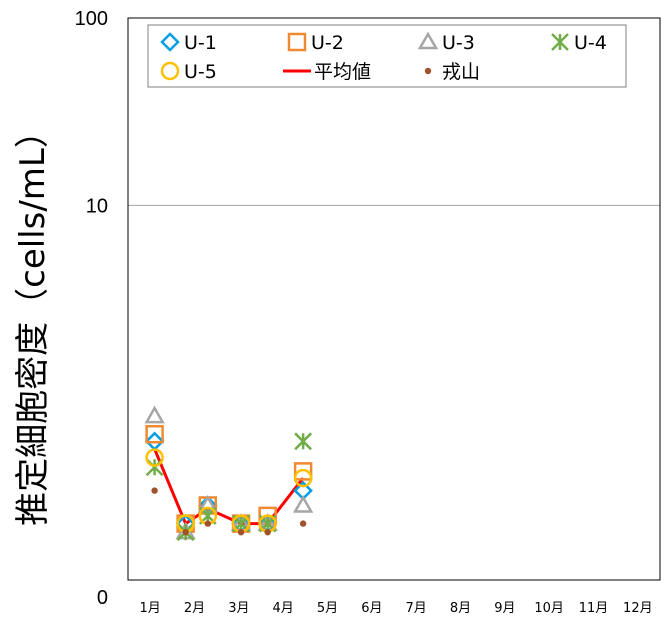 The height and width of the screenshot is (625, 665). I want to click on x-tick-labels: 1月 2月 3月 4月 5月 6月 7月 8月 9月 10月 11月 12月, so click(396, 608).